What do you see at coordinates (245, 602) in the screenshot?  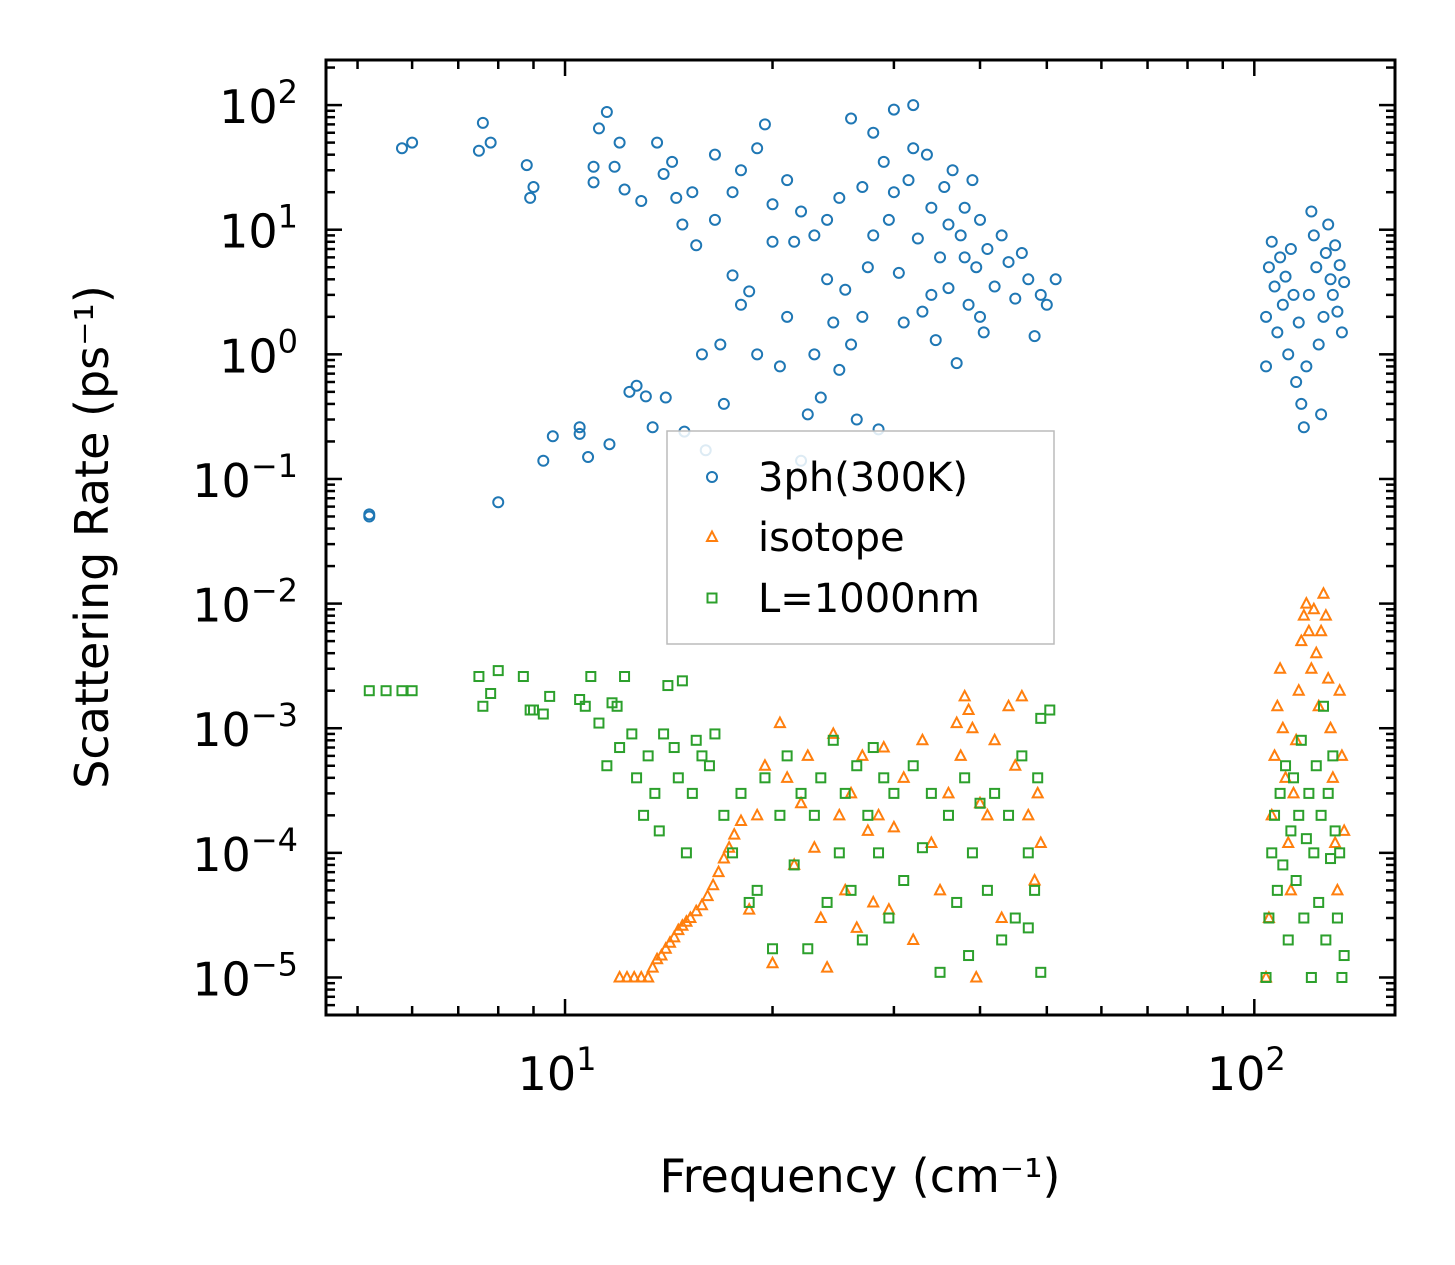 I see `y-tick-label: 10⁻²` at bounding box center [245, 602].